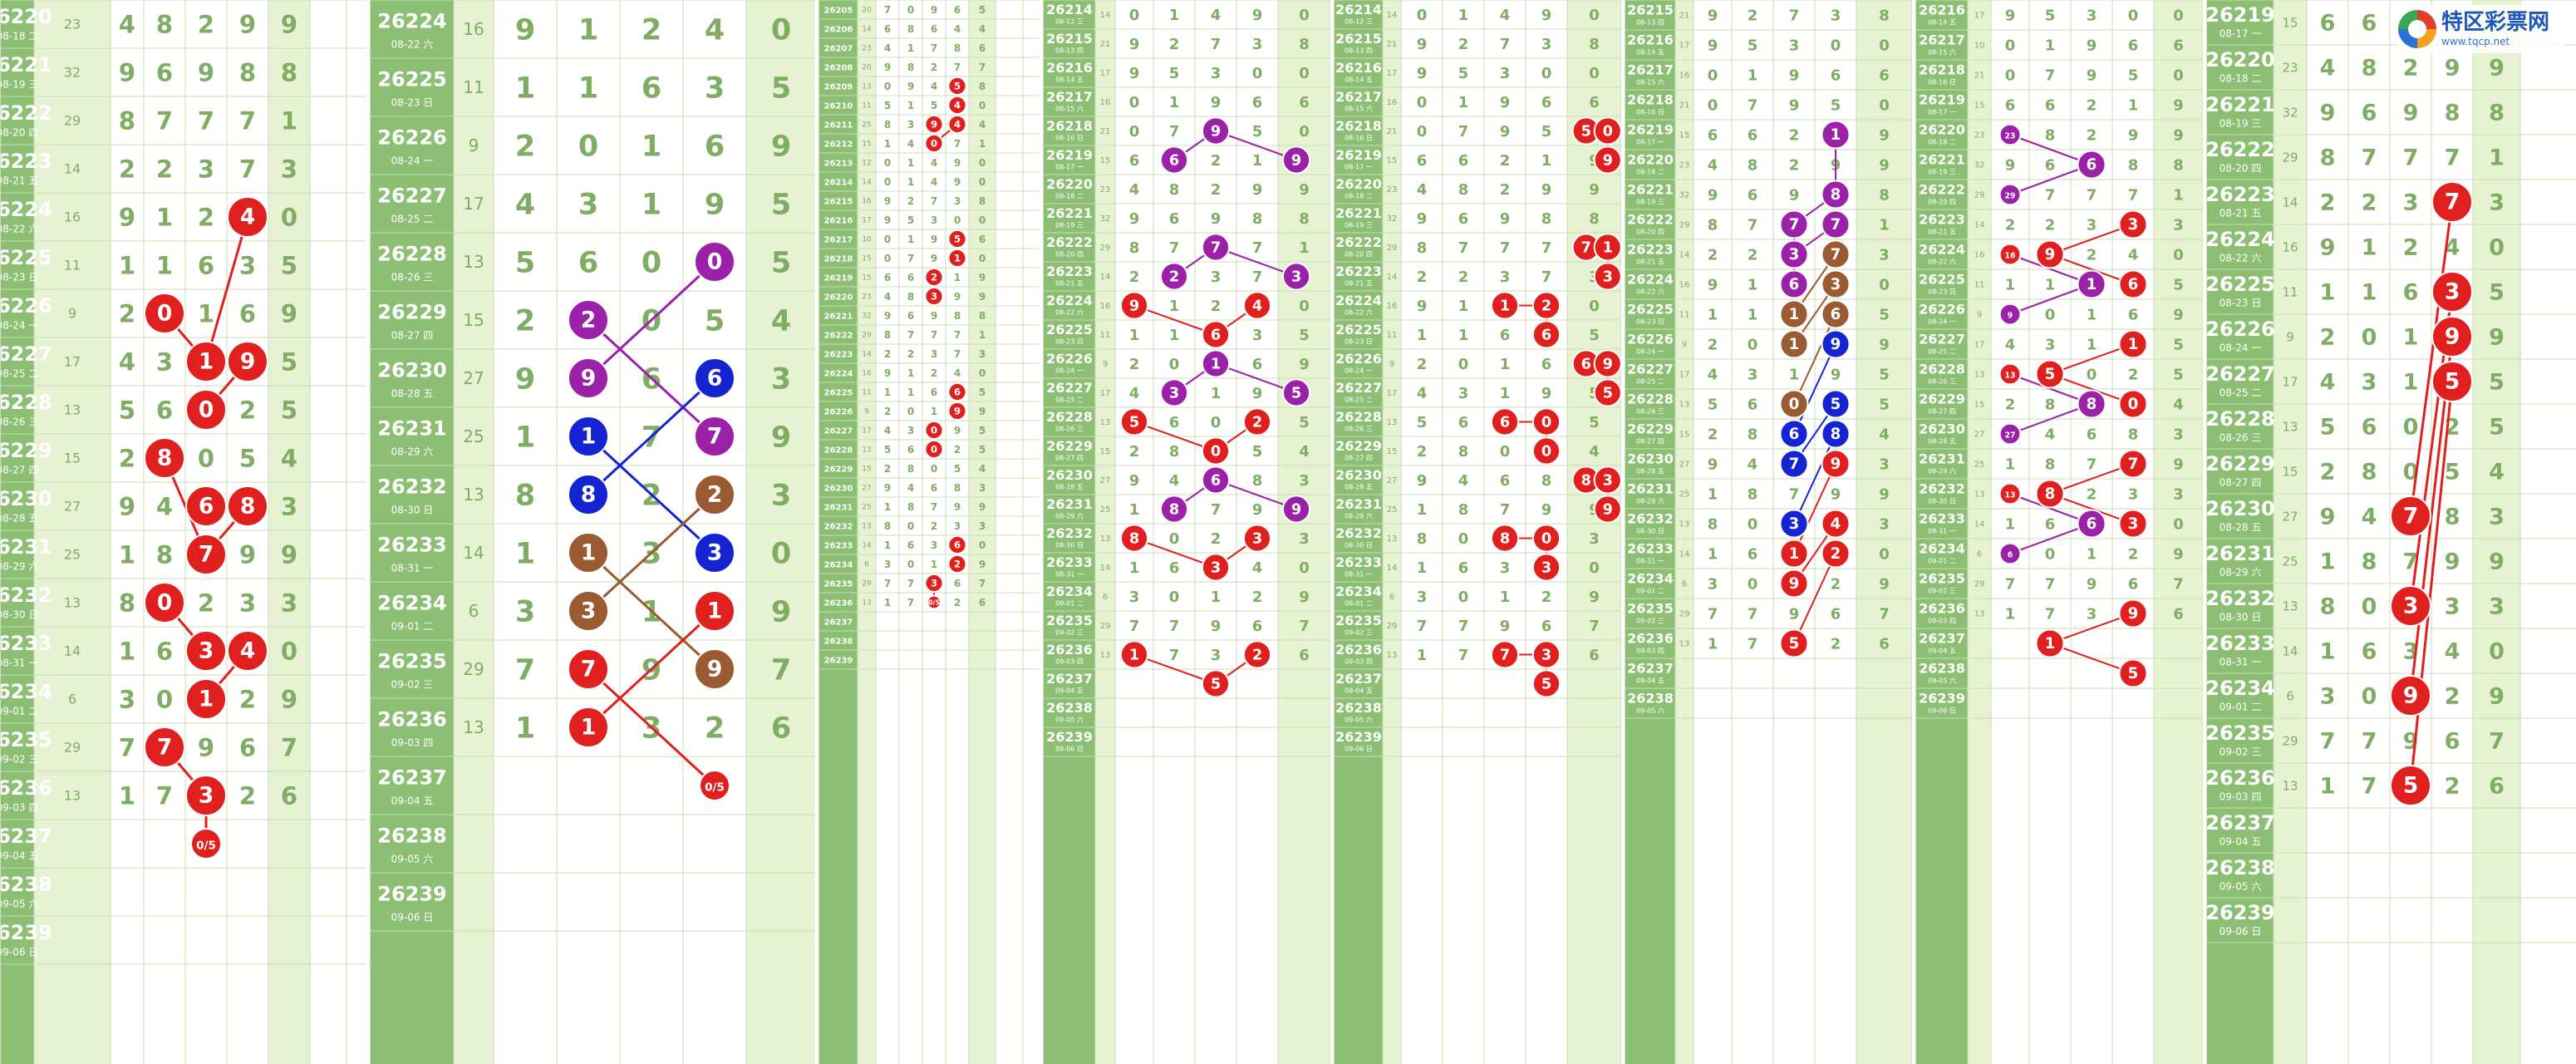 The width and height of the screenshot is (2576, 1064). Describe the element at coordinates (867, 68) in the screenshot. I see `span-value: 20` at that location.